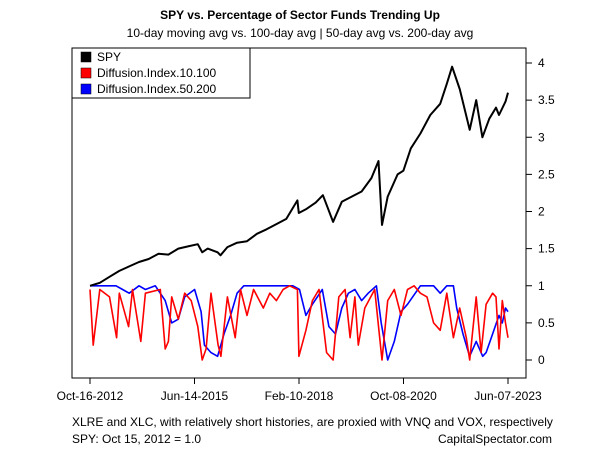  Describe the element at coordinates (541, 360) in the screenshot. I see `y-tick-label: 0` at that location.